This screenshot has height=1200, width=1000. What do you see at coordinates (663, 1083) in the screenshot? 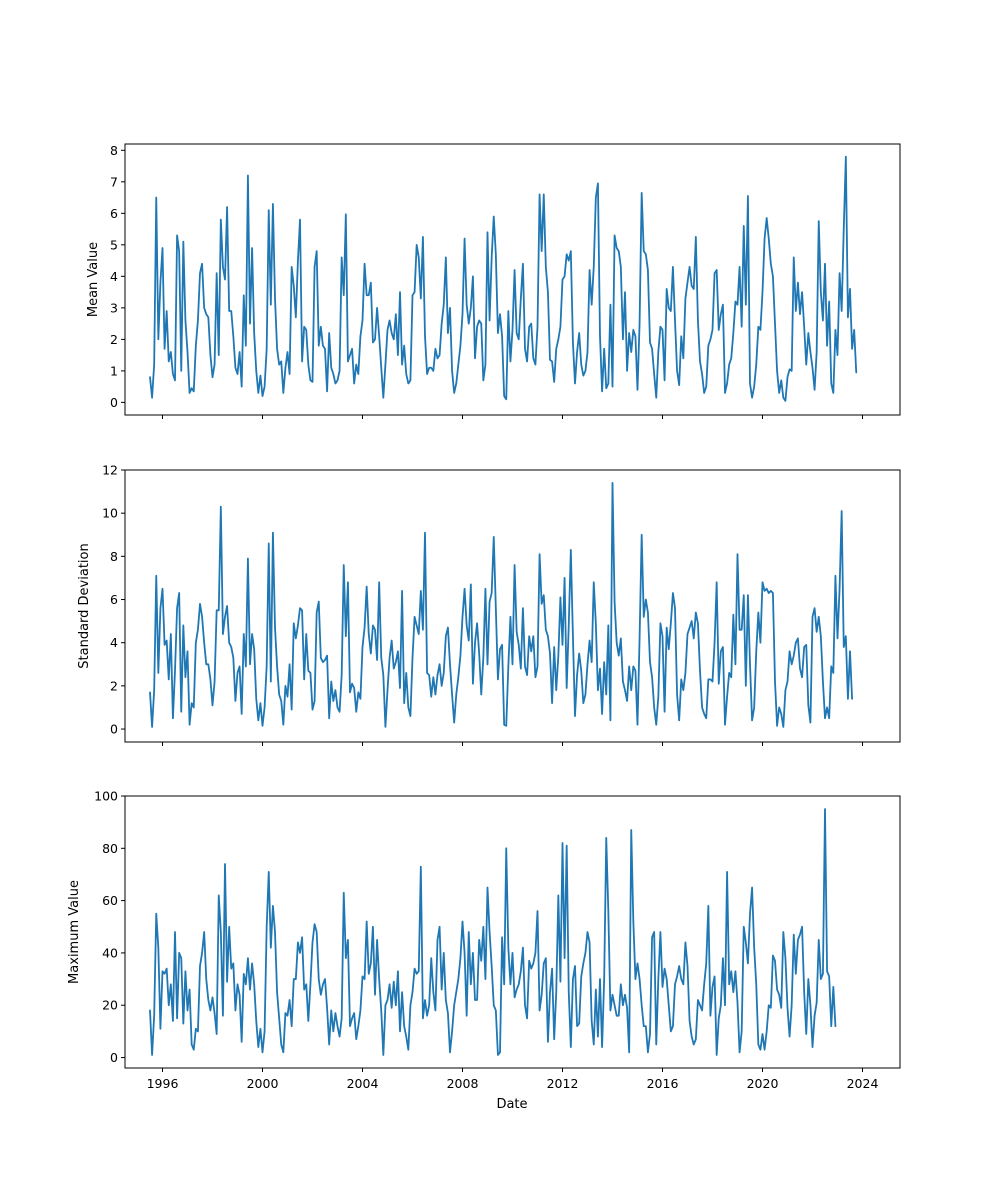
I see `x-tick-label: 2016` at bounding box center [663, 1083].